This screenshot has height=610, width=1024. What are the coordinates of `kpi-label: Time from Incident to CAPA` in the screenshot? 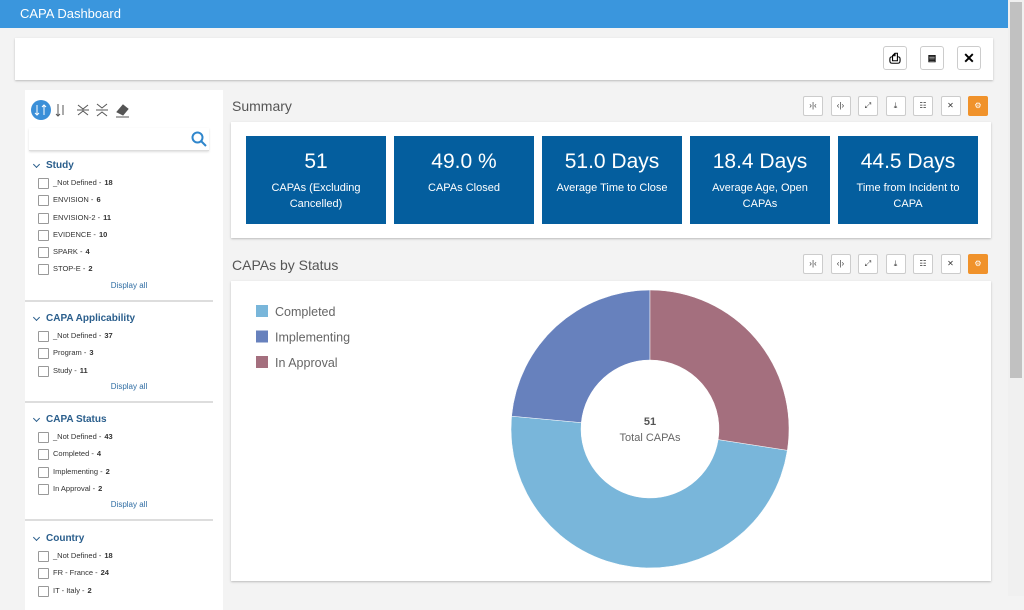 It's located at (908, 196).